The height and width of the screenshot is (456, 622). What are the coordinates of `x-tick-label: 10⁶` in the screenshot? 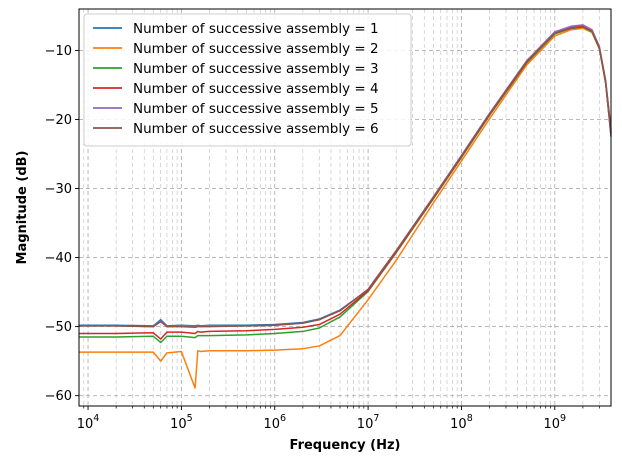 It's located at (274, 422).